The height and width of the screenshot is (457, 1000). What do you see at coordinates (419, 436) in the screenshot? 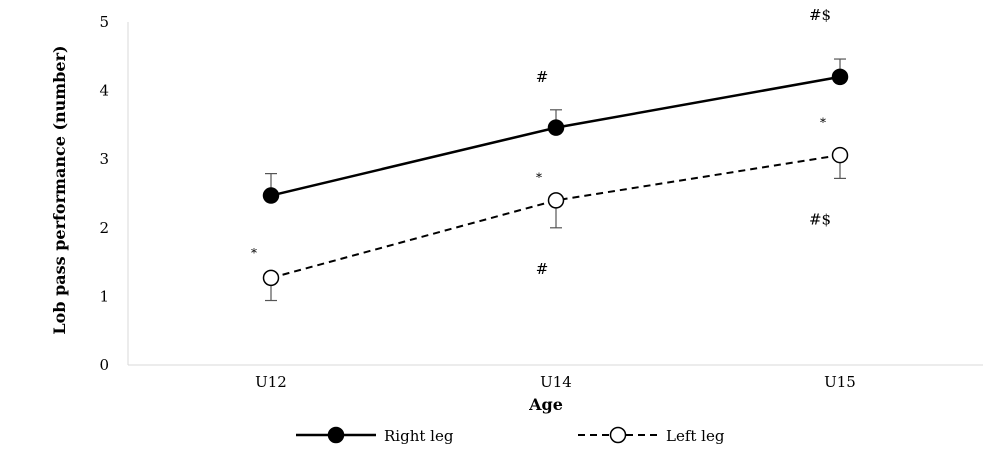
I see `legend-label-right-leg: Right leg` at bounding box center [419, 436].